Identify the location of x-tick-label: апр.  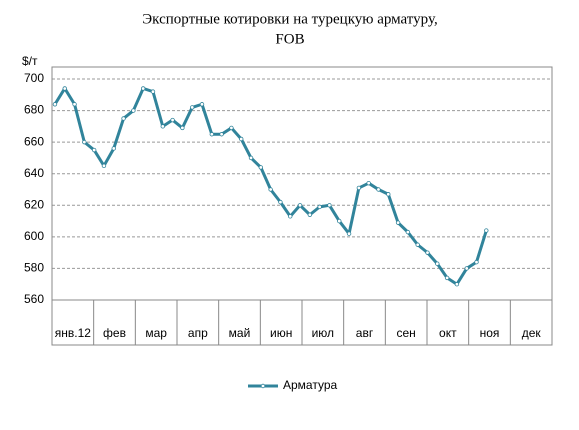
(198, 333).